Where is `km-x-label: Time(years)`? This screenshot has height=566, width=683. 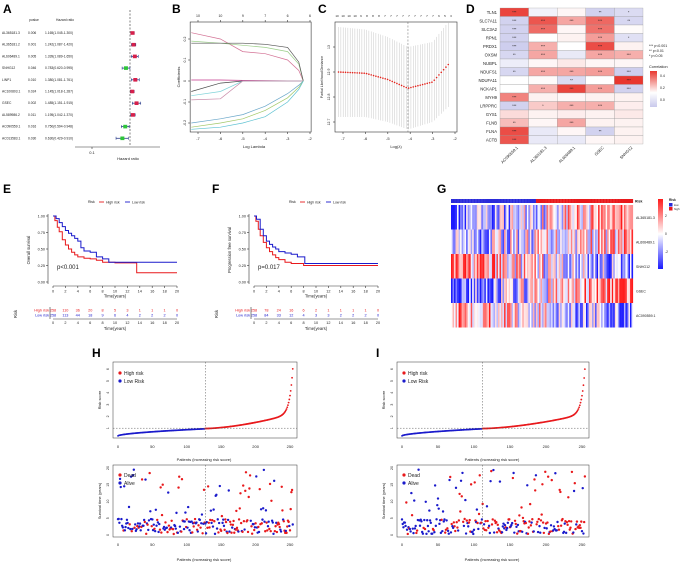
km-x-label: Time(years) is located at coordinates (115, 296).